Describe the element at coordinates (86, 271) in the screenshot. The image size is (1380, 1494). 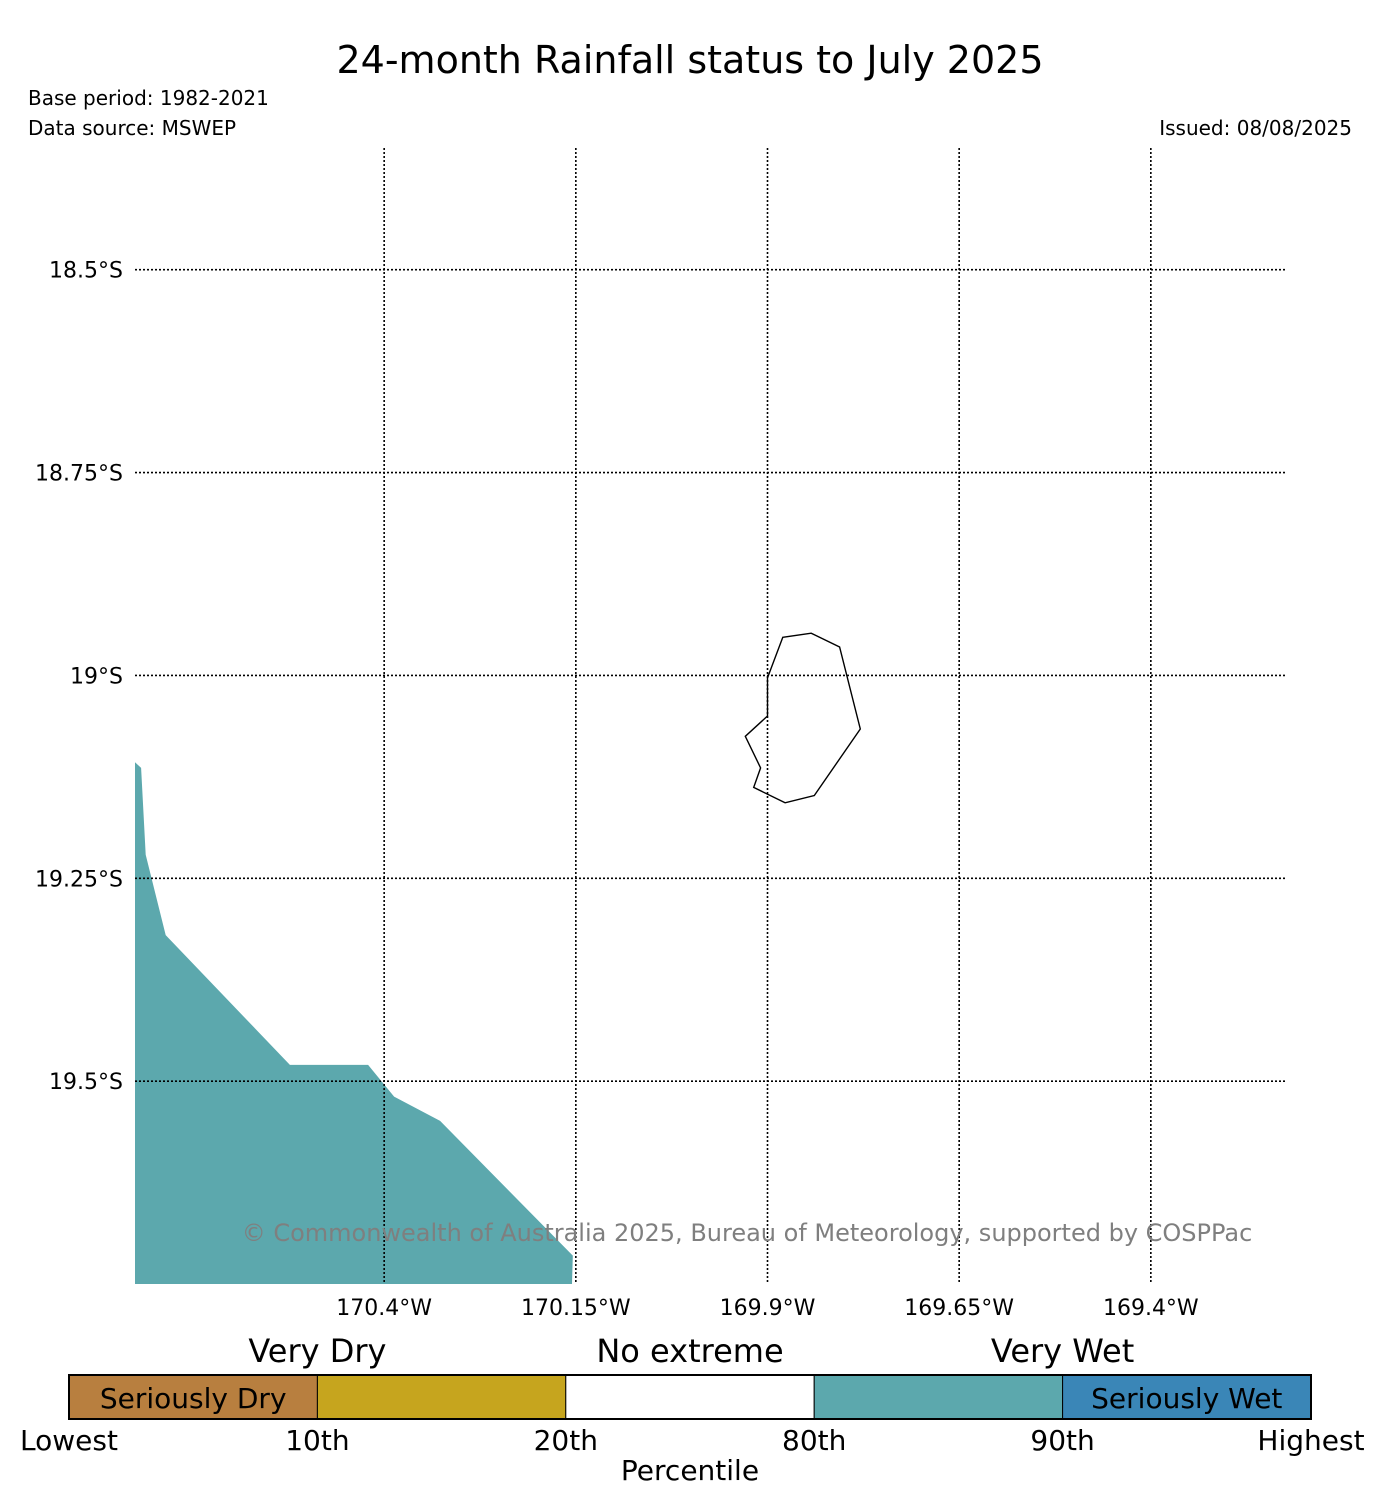
I see `lat-label: 18.5°S` at that location.